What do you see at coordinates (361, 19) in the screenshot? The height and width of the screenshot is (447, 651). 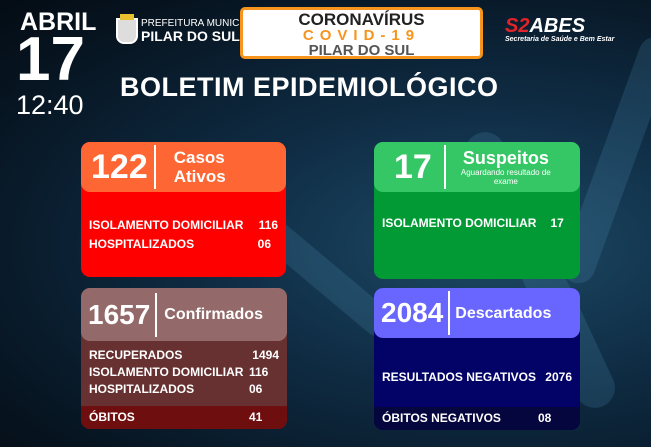 I see `banner-line1: CORONAVÍRUS` at bounding box center [361, 19].